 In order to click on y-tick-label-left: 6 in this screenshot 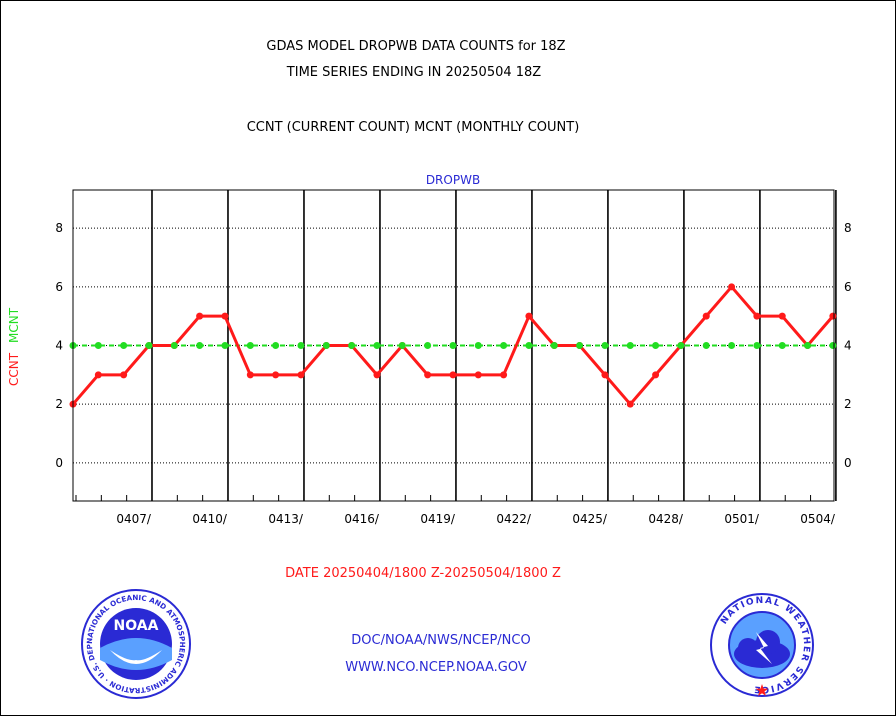, I will do `click(59, 287)`.